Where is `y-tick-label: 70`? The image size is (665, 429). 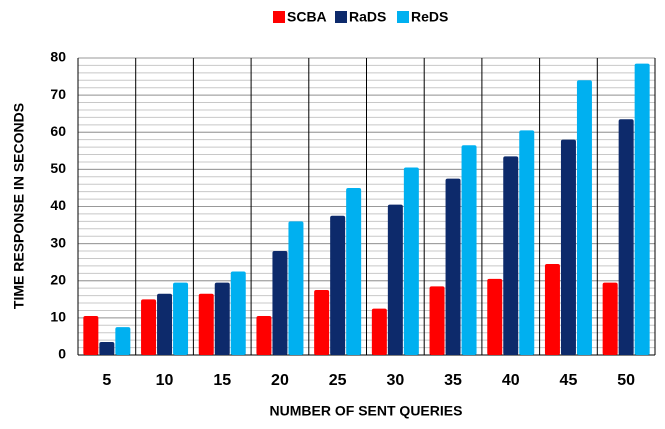 y-tick-label: 70 is located at coordinates (58, 94).